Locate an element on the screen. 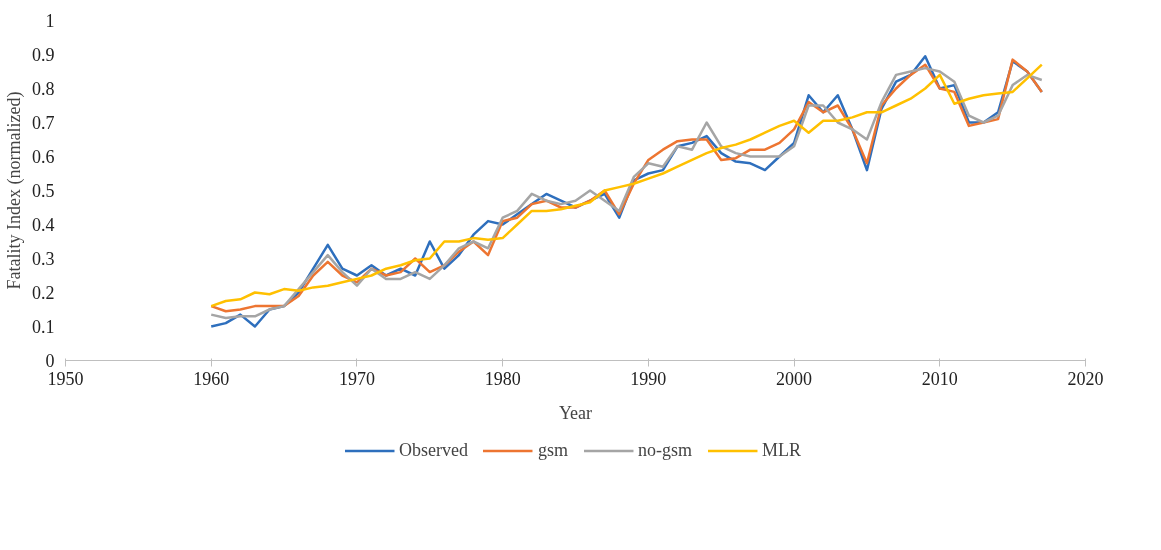 Image resolution: width=1161 pixels, height=550 pixels. y-tick-label: 0.5 is located at coordinates (43, 191).